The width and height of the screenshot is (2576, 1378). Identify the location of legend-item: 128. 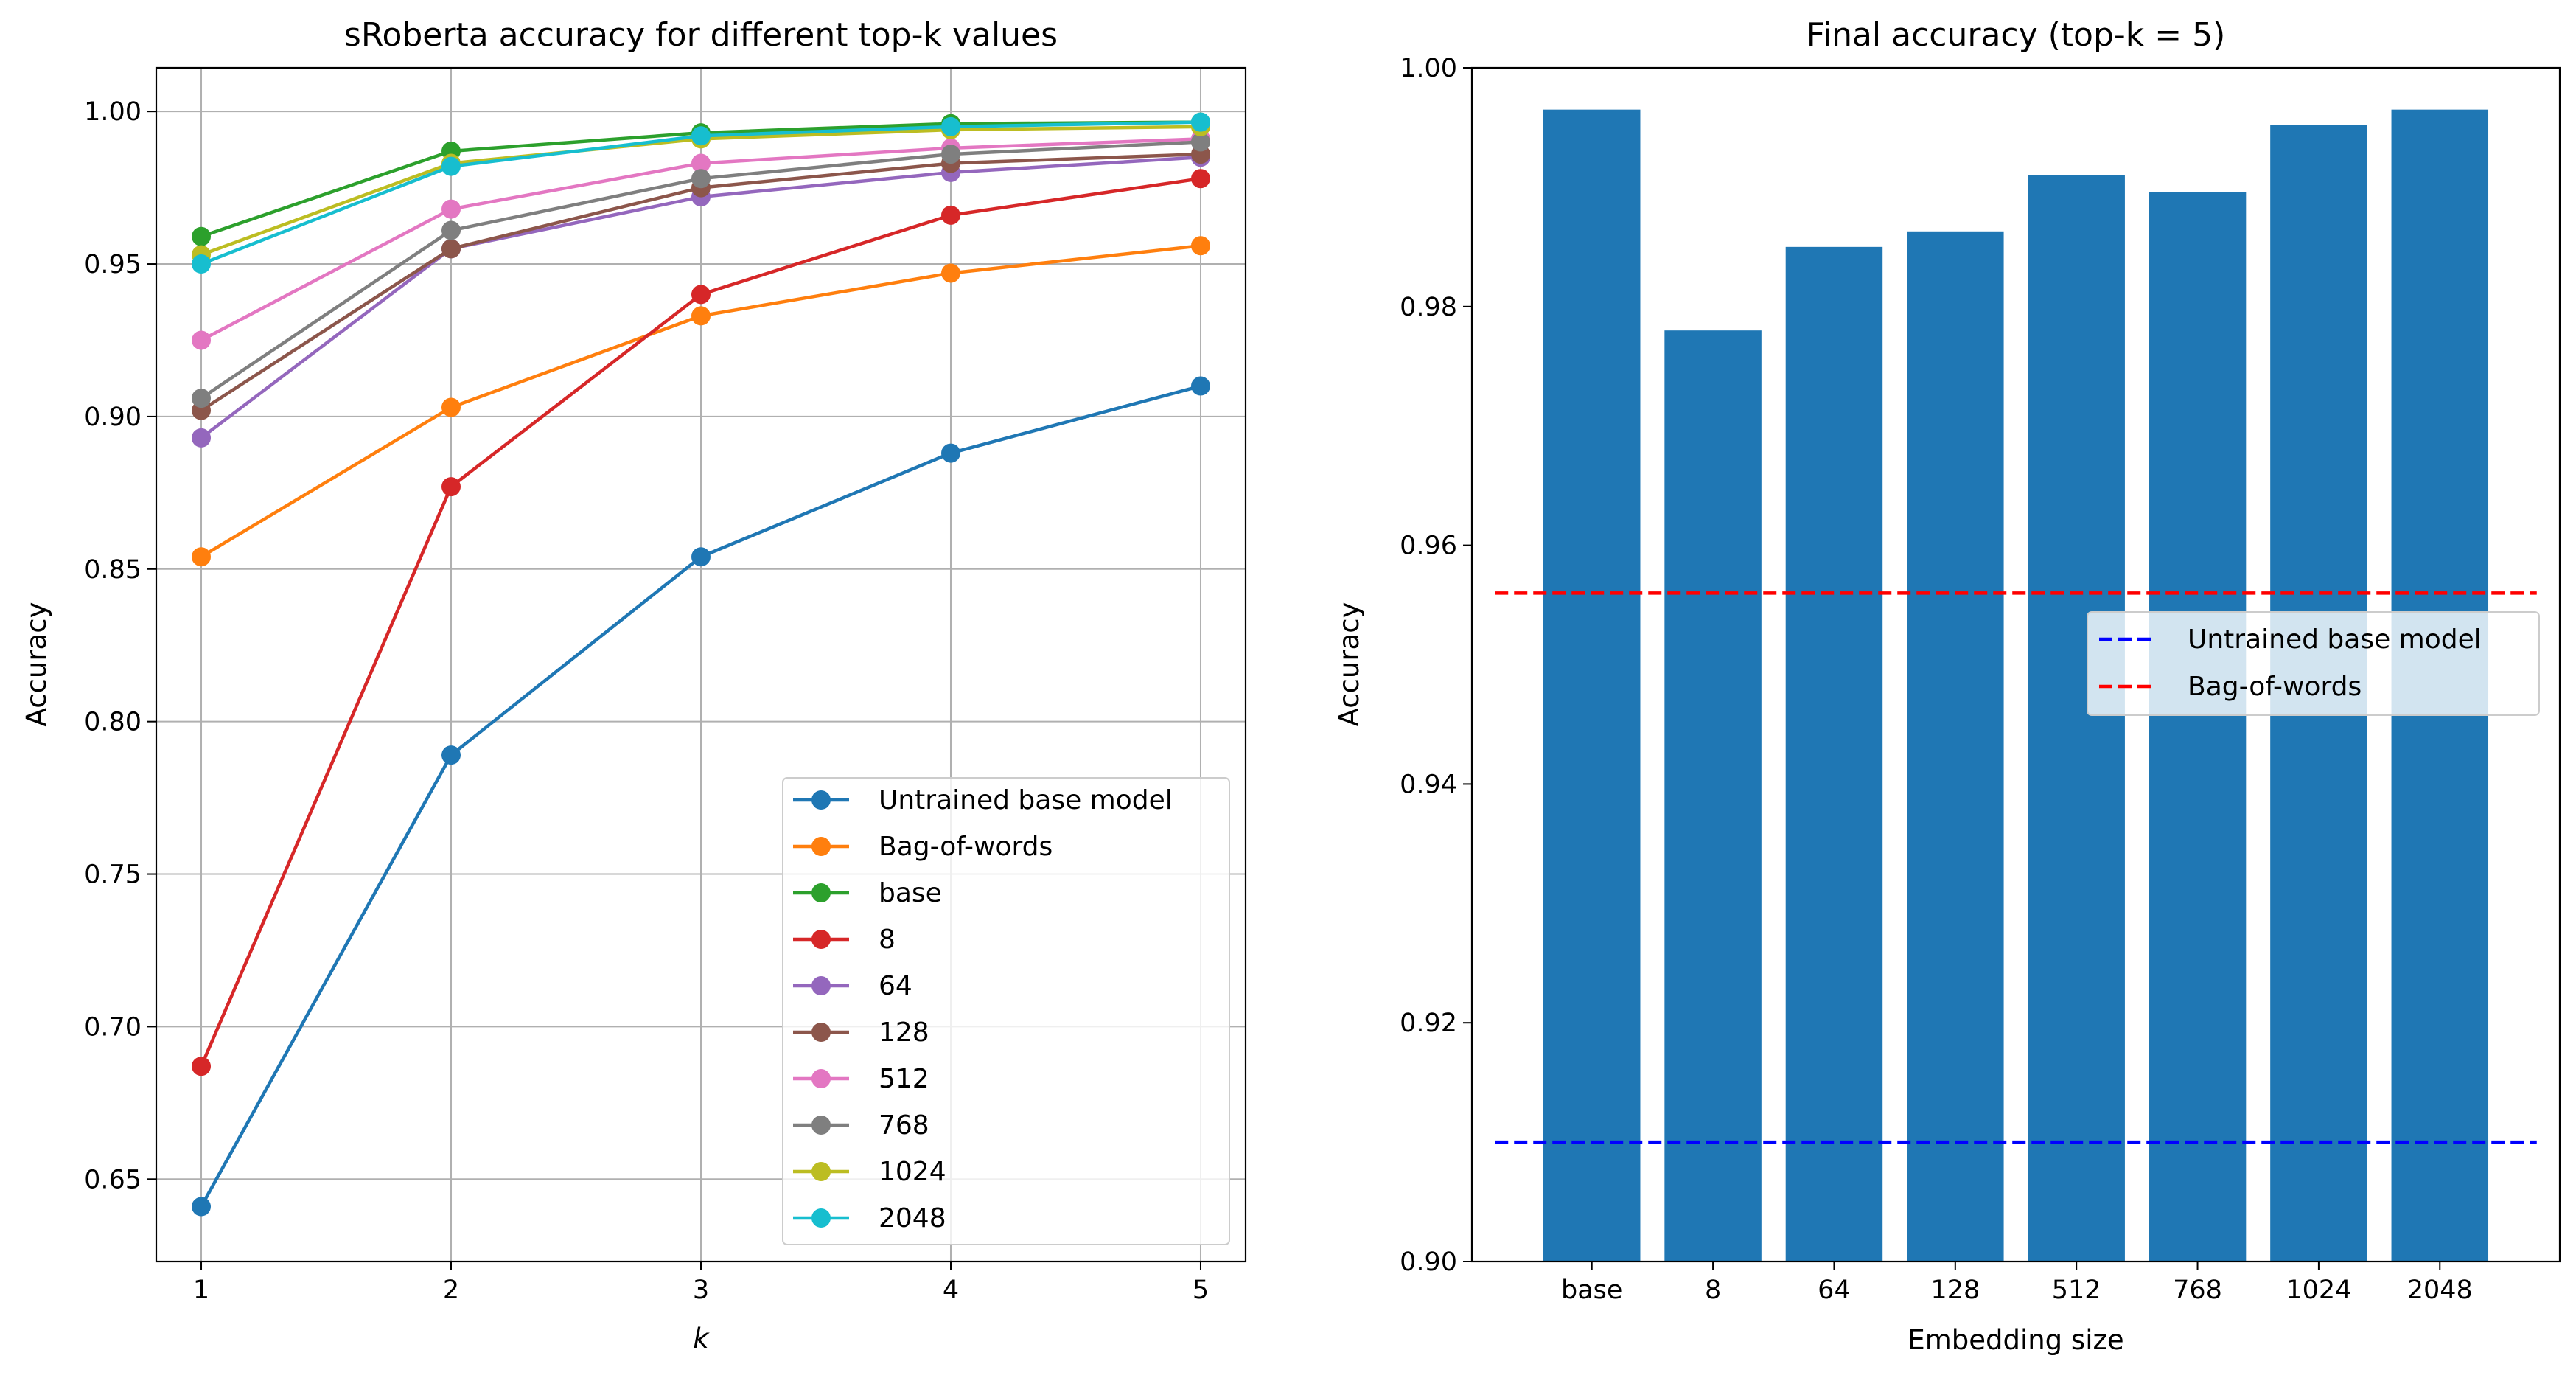
(861, 1032).